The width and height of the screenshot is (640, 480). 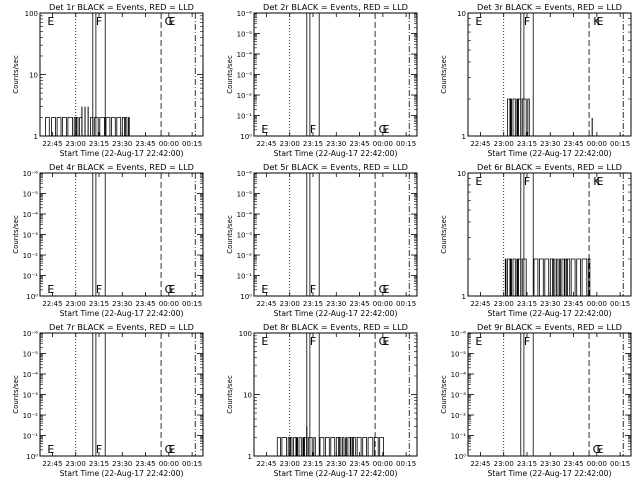 What do you see at coordinates (121, 327) in the screenshot?
I see `panel-title: Det 7r BLACK = Events, RED = LLD` at bounding box center [121, 327].